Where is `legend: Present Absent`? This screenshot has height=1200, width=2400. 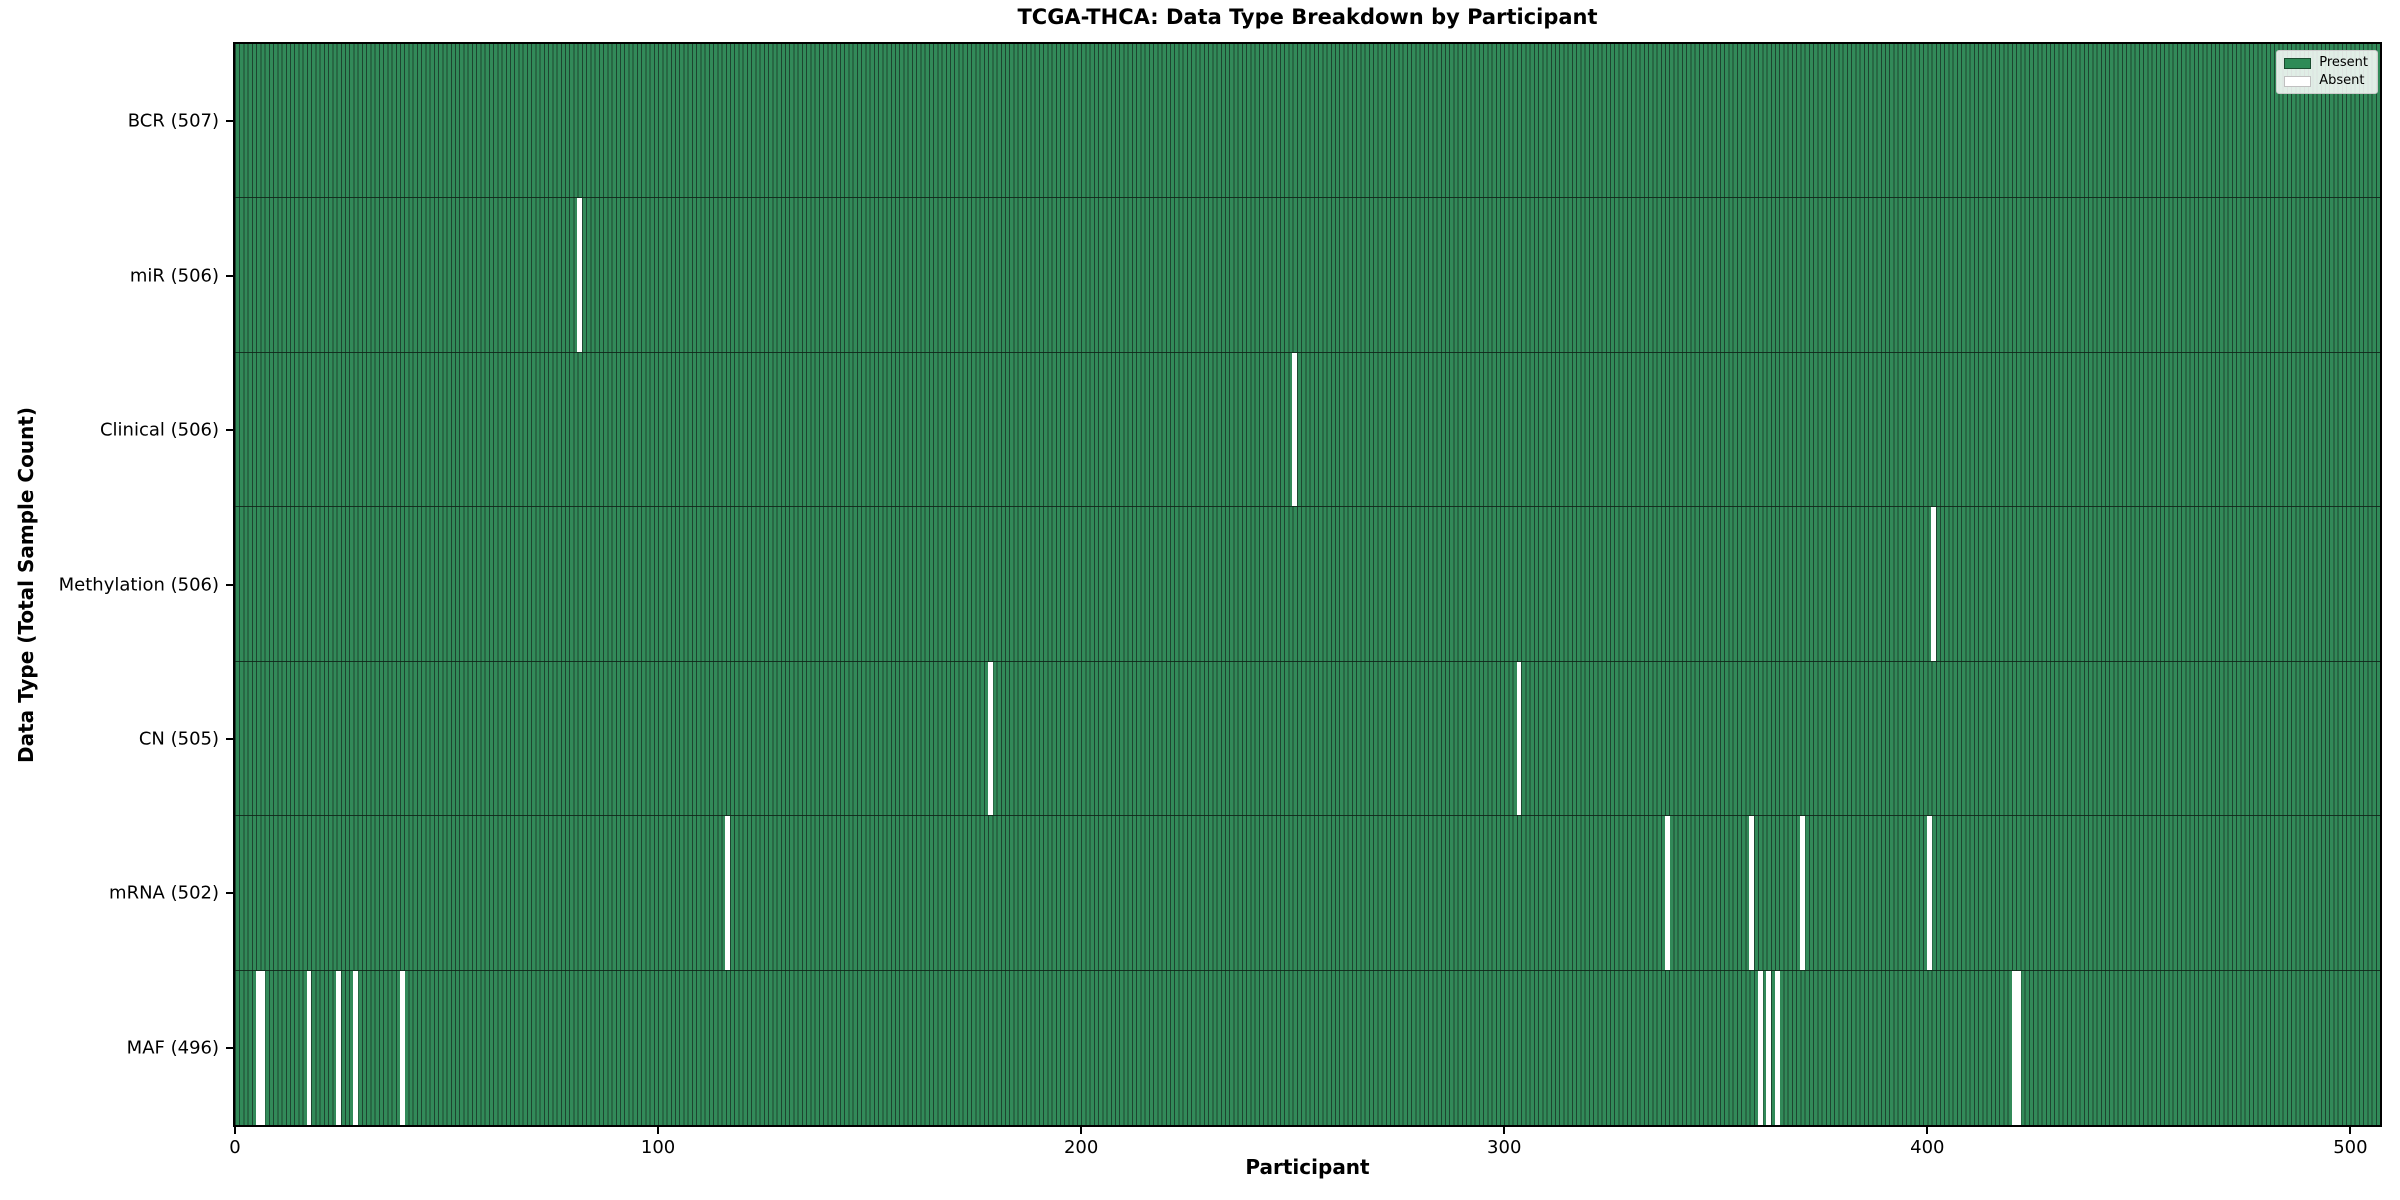
legend: Present Absent is located at coordinates (2327, 72).